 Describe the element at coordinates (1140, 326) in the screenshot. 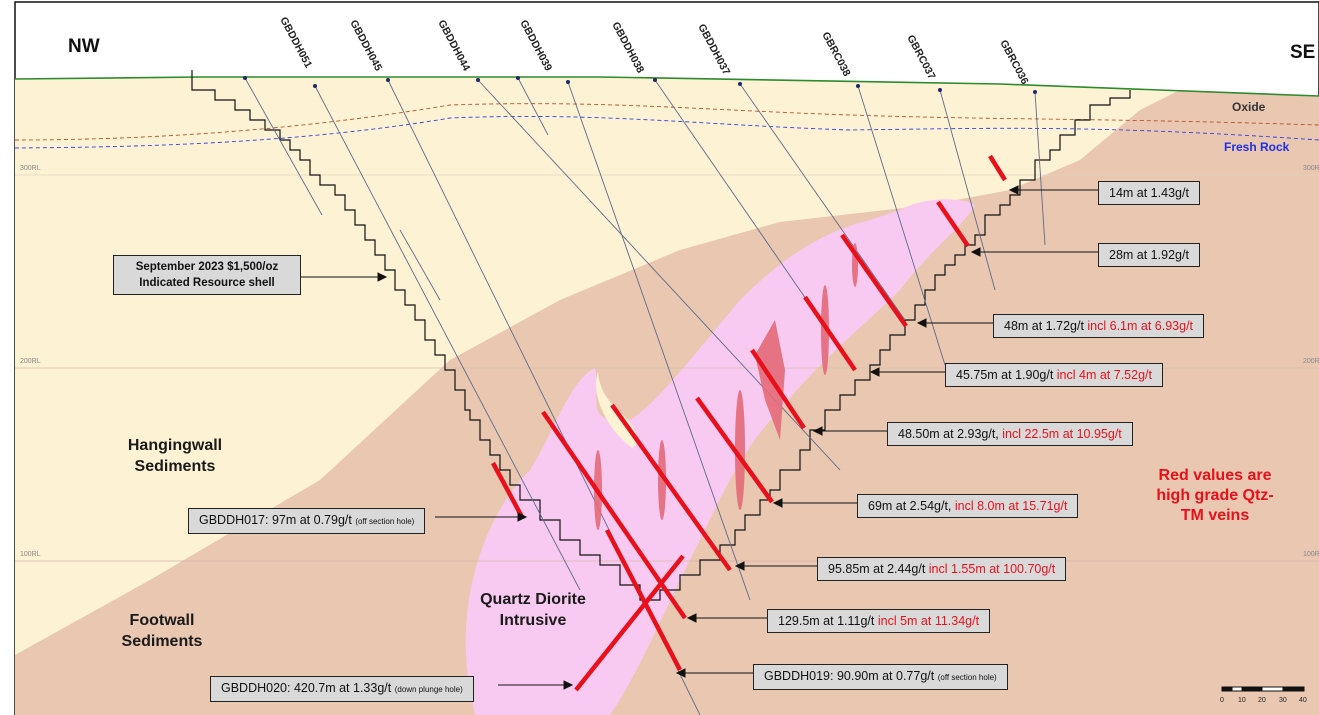

I see `intercept-incl: incl 6.1m at 6.93g/t` at that location.